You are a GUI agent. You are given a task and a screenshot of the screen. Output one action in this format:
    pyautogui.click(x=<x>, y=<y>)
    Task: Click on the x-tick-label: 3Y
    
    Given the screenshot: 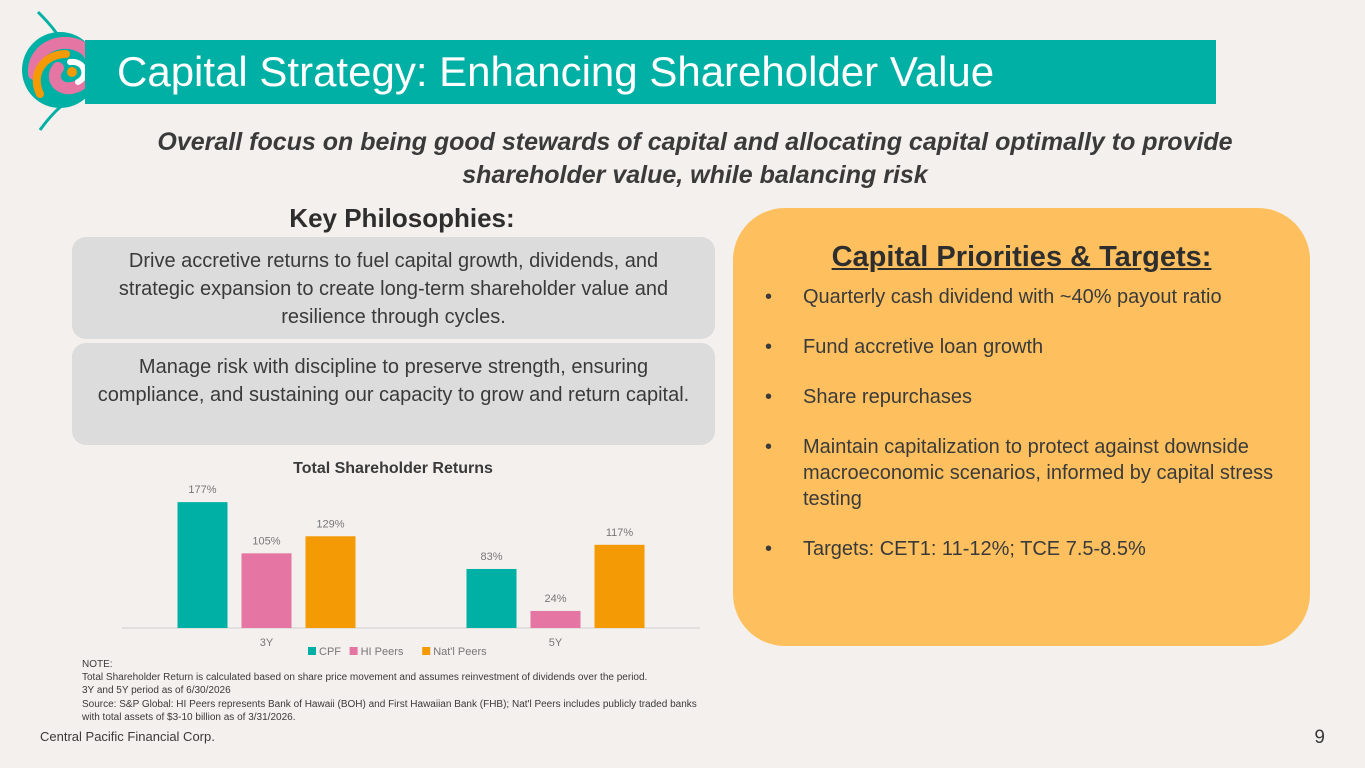 What is the action you would take?
    pyautogui.click(x=267, y=643)
    